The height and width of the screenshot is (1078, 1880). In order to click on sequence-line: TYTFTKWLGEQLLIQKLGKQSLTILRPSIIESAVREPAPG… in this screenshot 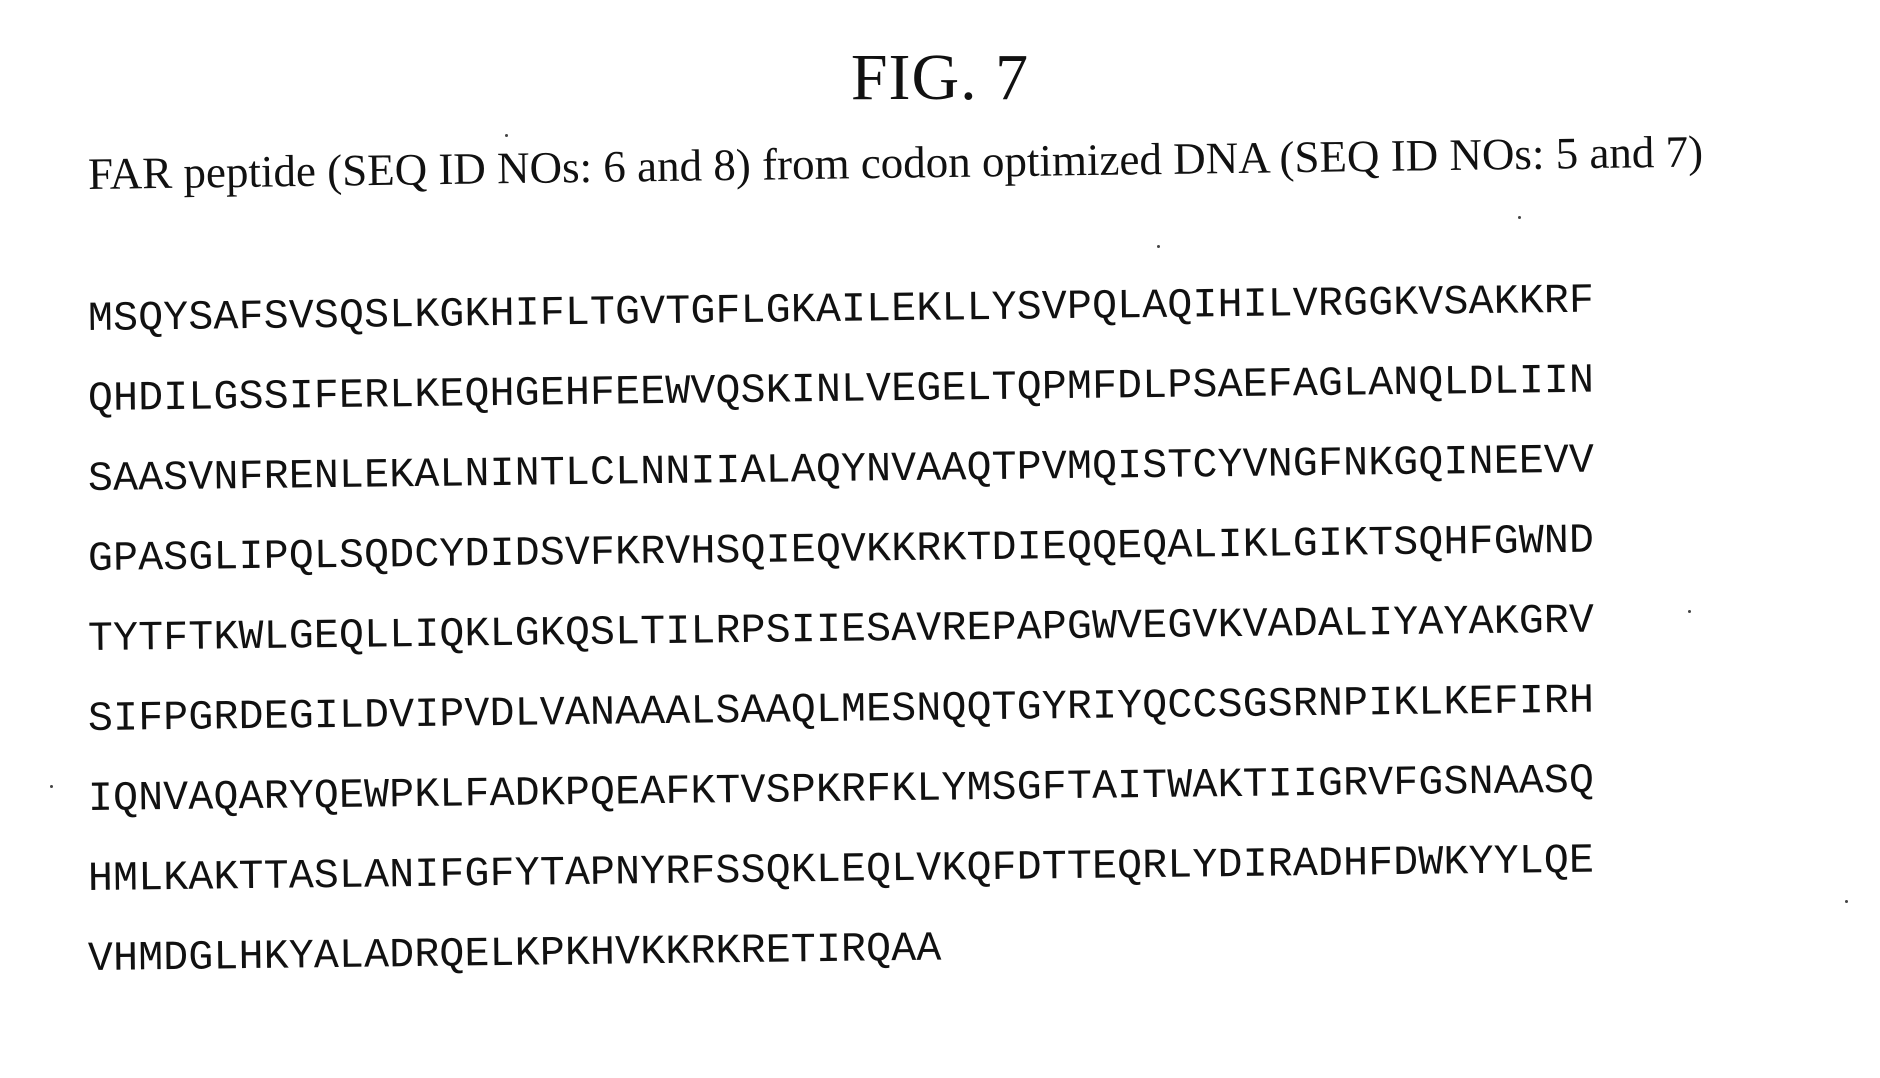, I will do `click(948, 629)`.